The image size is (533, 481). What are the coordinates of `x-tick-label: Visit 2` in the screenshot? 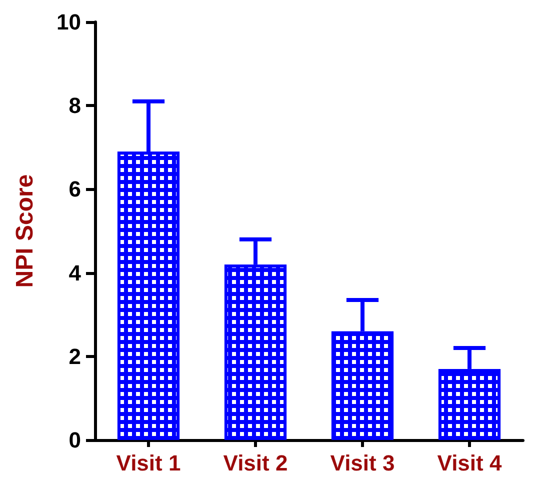 It's located at (255, 463).